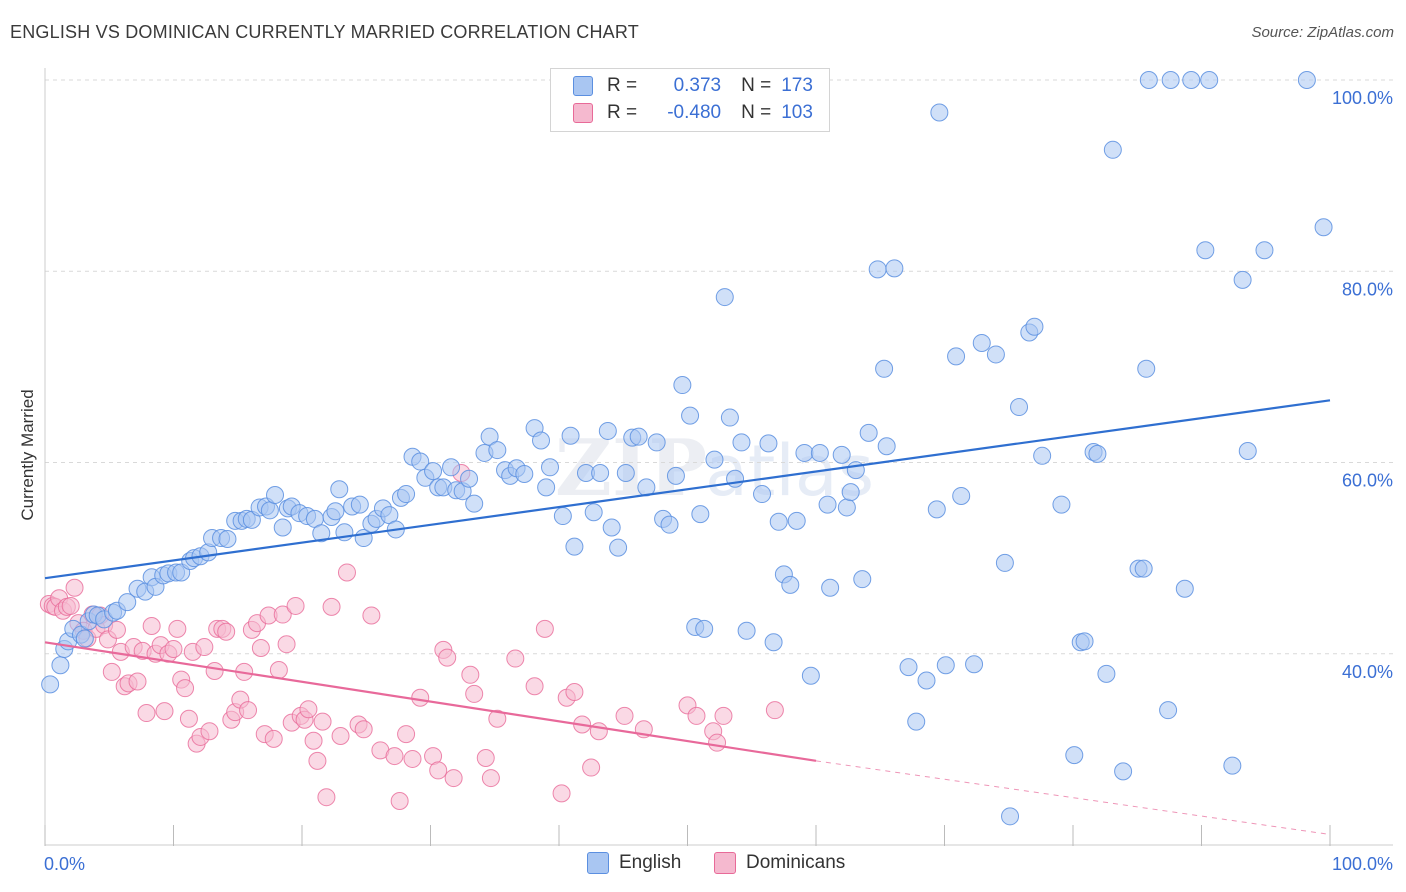 Image resolution: width=1406 pixels, height=892 pixels. I want to click on bottom-legend-label-dominicans: Dominicans, so click(796, 862).